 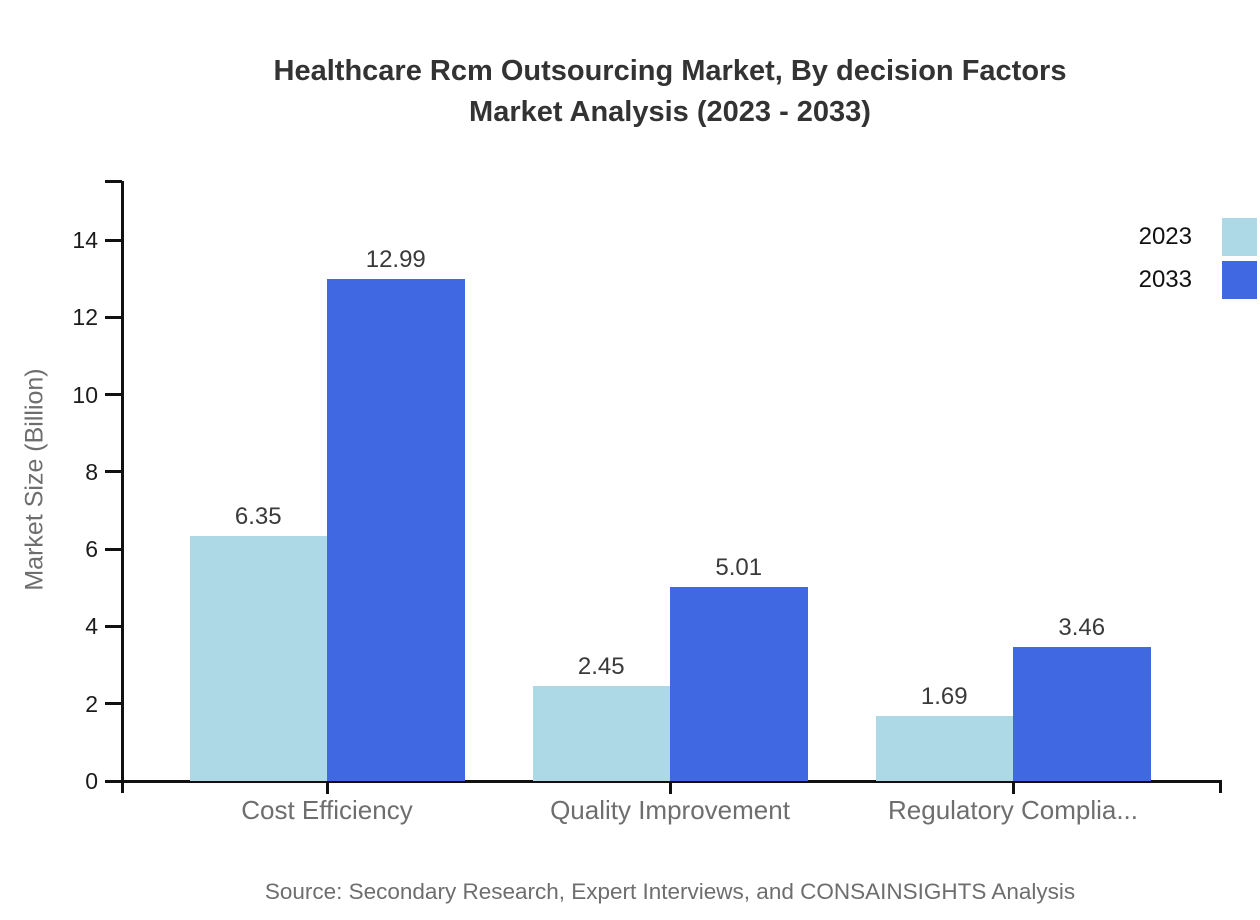 I want to click on y-tick-label: 6, so click(x=91, y=549).